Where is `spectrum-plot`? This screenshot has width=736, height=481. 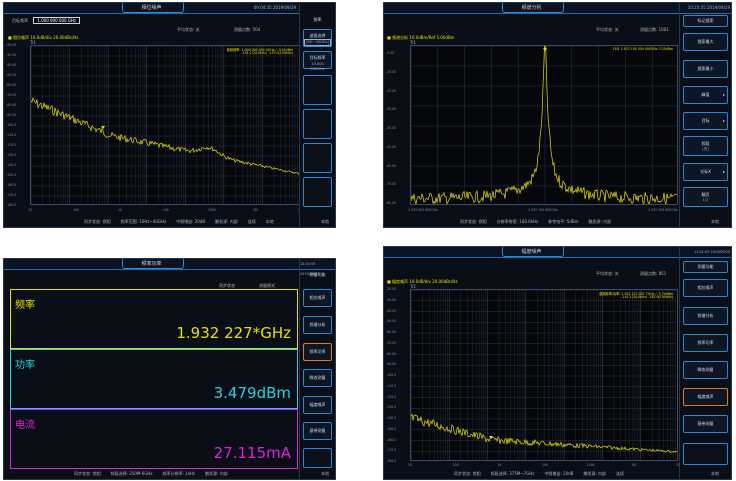
spectrum-plot is located at coordinates (544, 125).